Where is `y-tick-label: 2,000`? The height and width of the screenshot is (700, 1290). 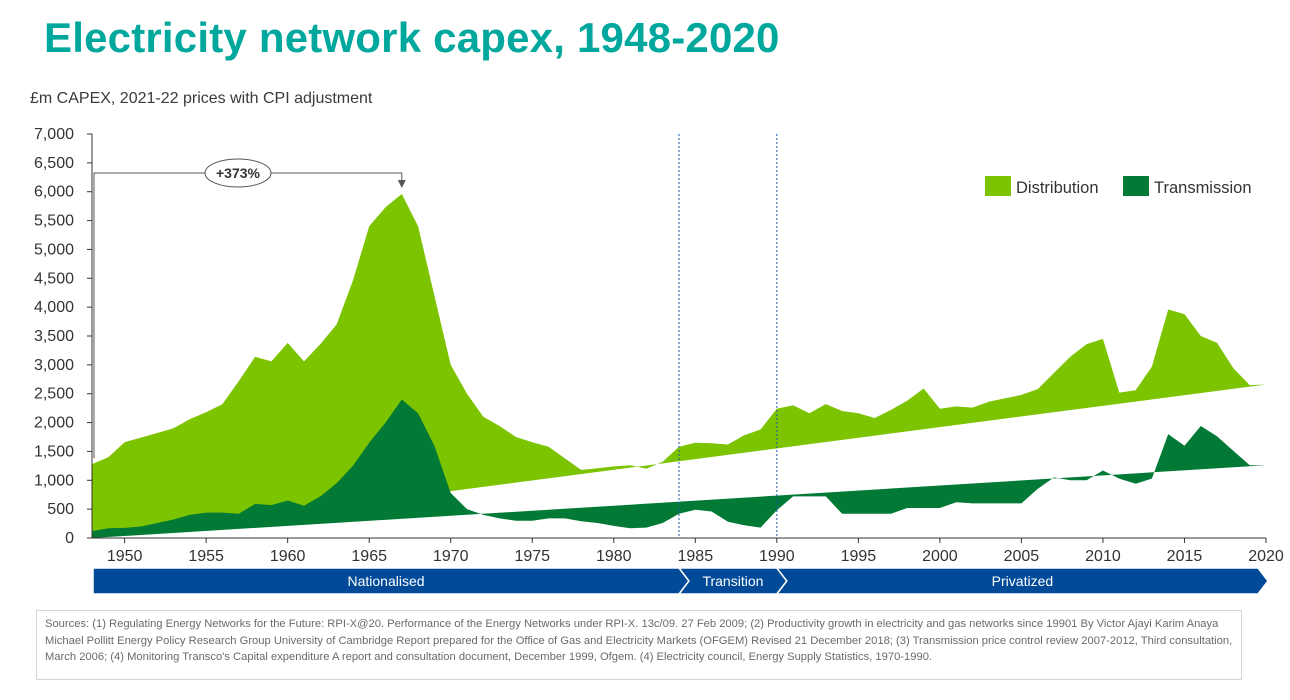 y-tick-label: 2,000 is located at coordinates (54, 423).